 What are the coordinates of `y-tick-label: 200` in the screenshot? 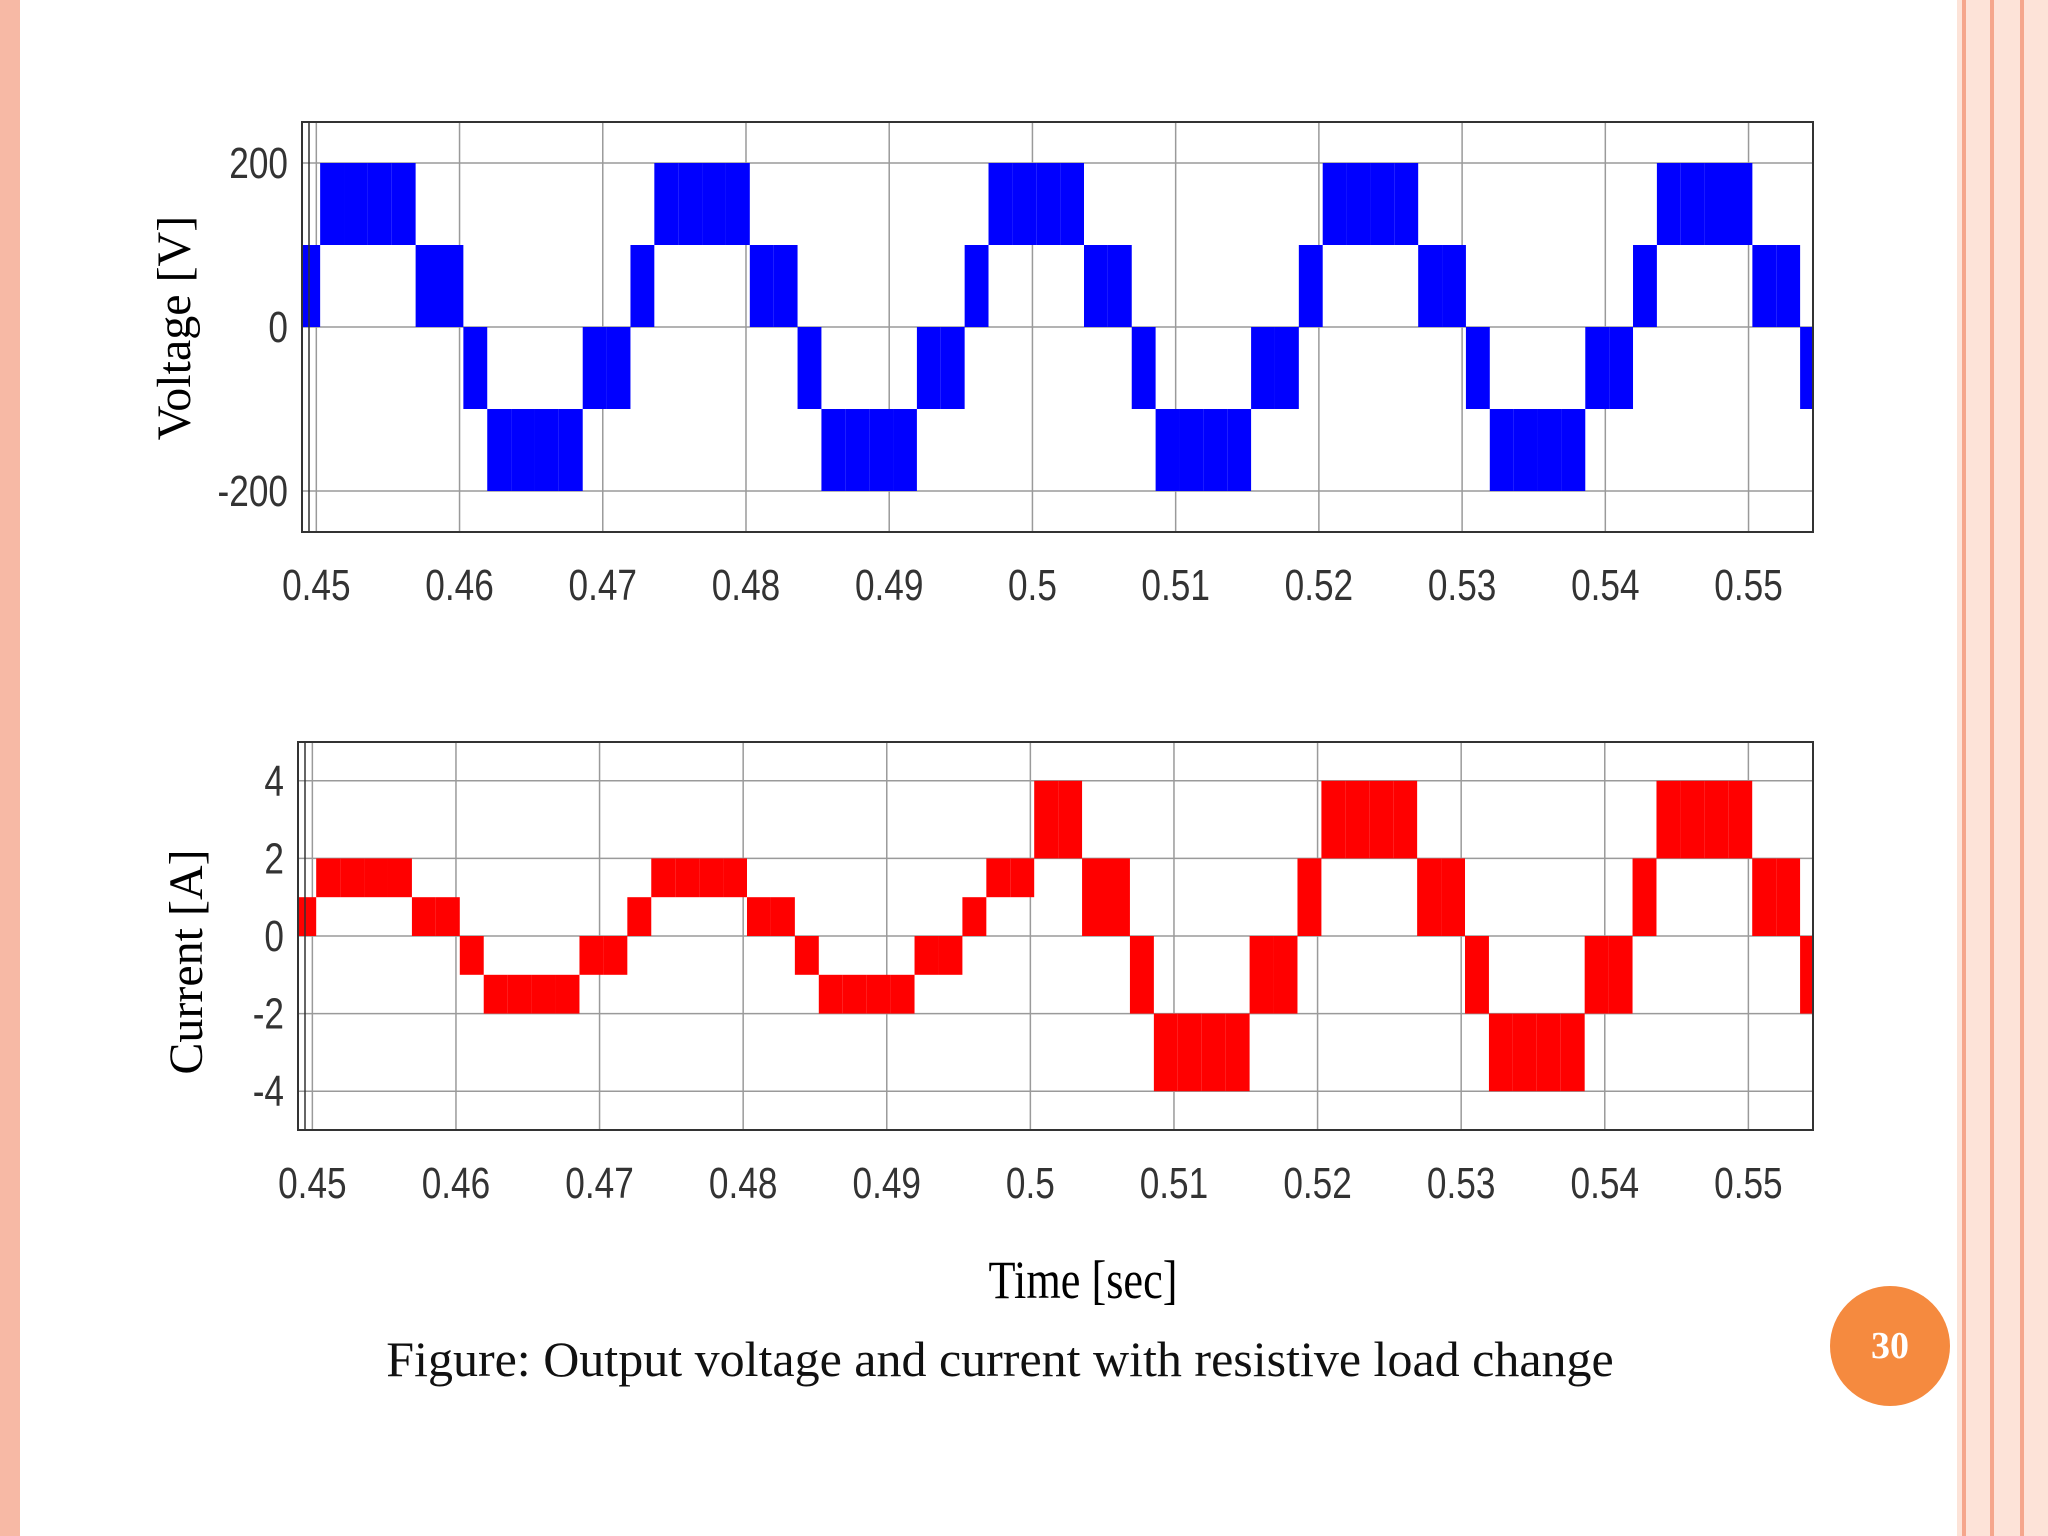 It's located at (258, 163).